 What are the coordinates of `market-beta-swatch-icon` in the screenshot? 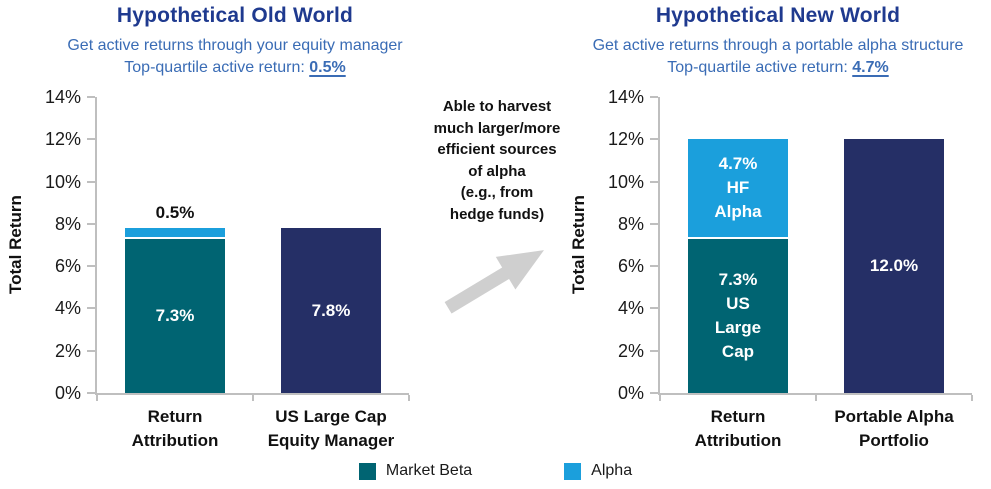 It's located at (367, 471).